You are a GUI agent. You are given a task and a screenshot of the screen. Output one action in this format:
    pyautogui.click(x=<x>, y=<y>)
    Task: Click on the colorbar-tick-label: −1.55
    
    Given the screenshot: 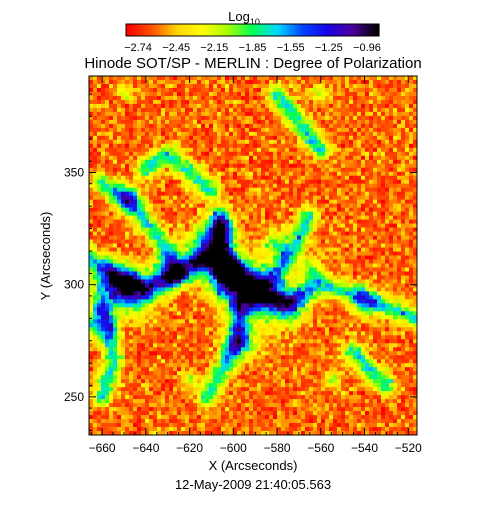 What is the action you would take?
    pyautogui.click(x=291, y=48)
    